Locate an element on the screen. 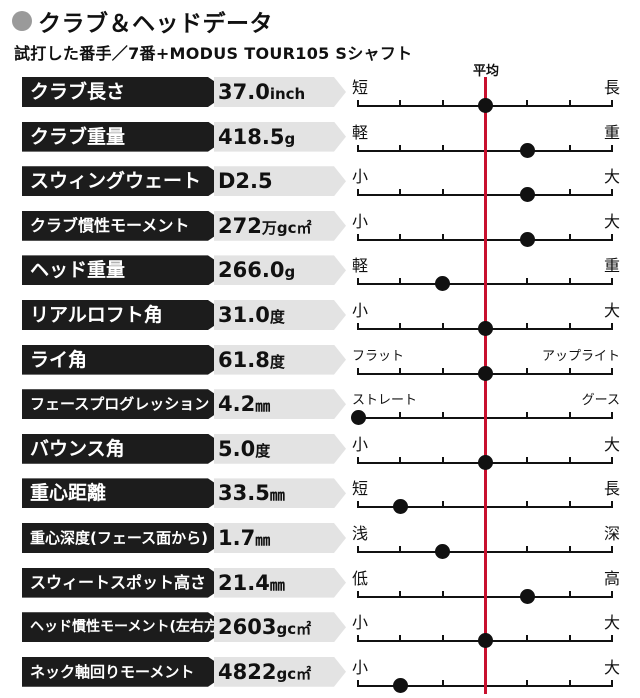 The image size is (640, 698). data-row: ネック軸回りモーメント 4822gc㎡ 小 大 is located at coordinates (320, 676).